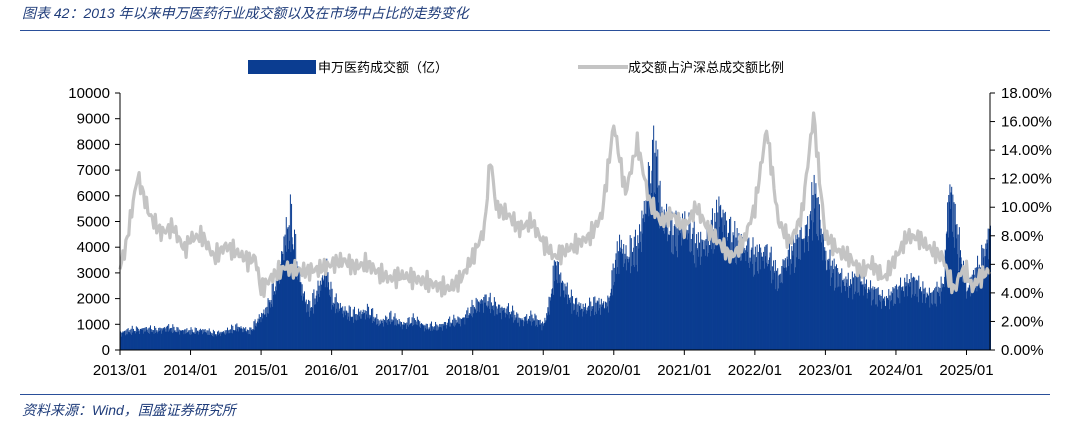  Describe the element at coordinates (93, 170) in the screenshot. I see `left-tick-label: 7000` at that location.